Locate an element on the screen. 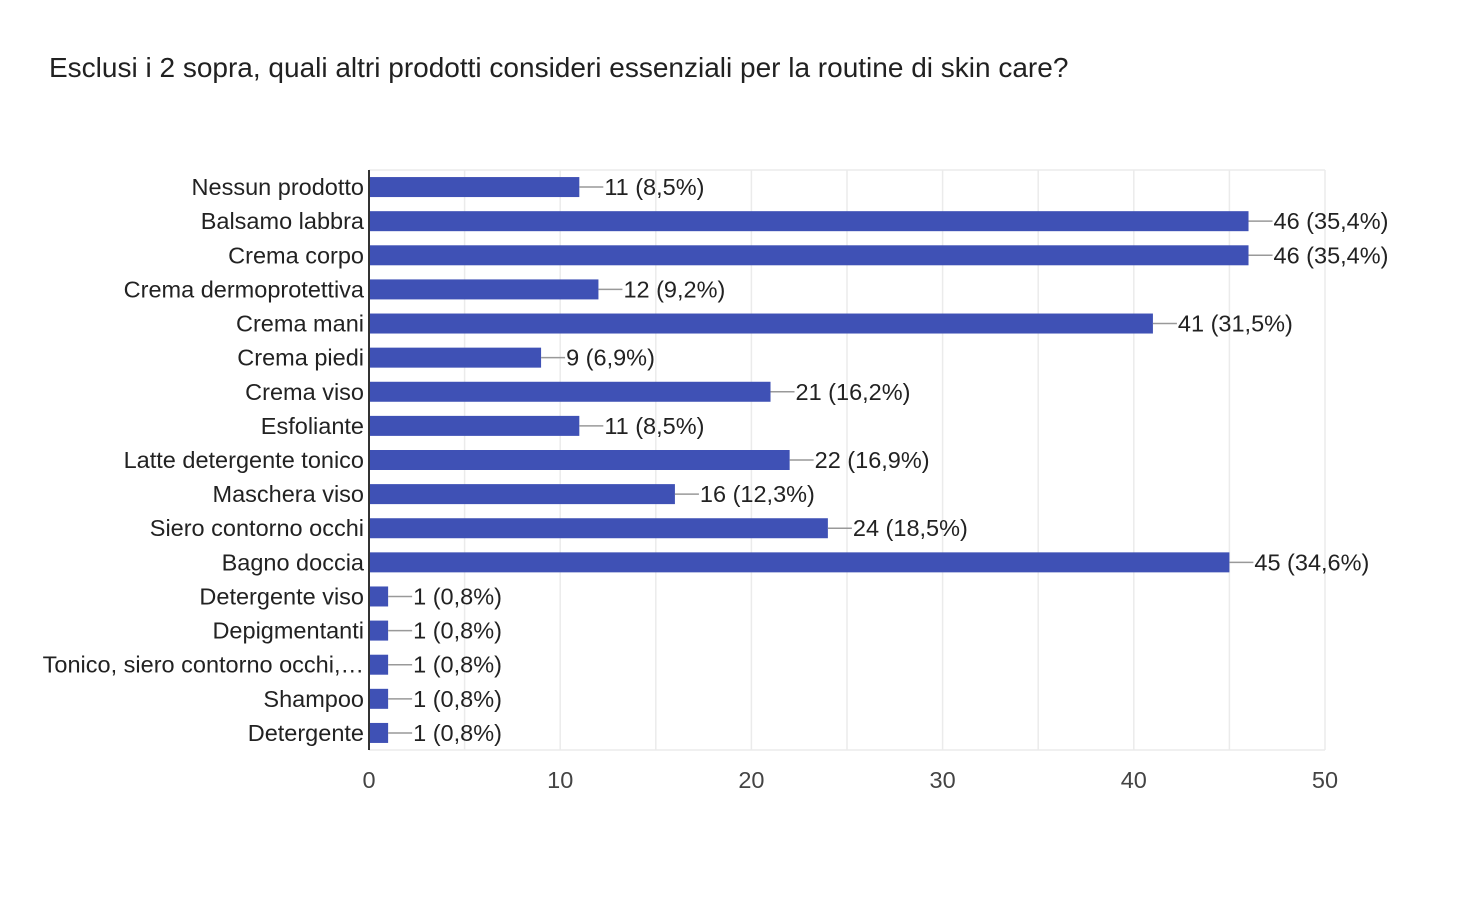  category-label: Crema dermoprotettiva is located at coordinates (244, 289).